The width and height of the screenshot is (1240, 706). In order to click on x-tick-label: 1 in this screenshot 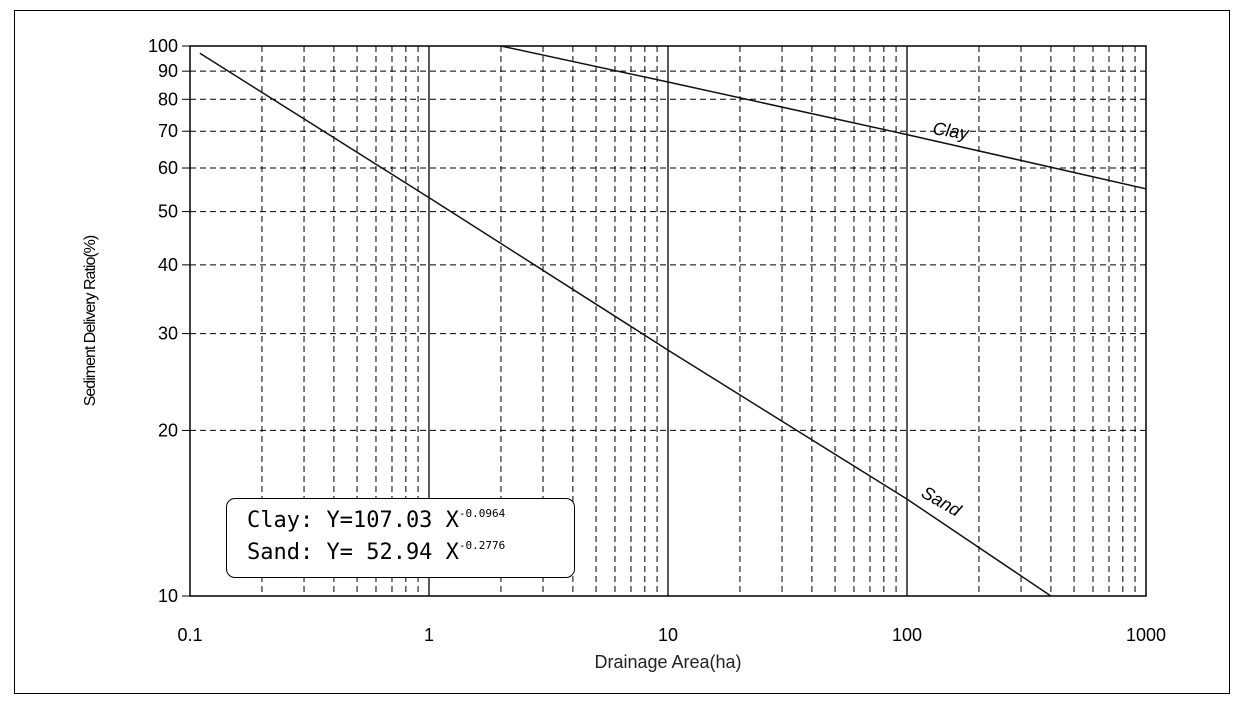, I will do `click(429, 635)`.